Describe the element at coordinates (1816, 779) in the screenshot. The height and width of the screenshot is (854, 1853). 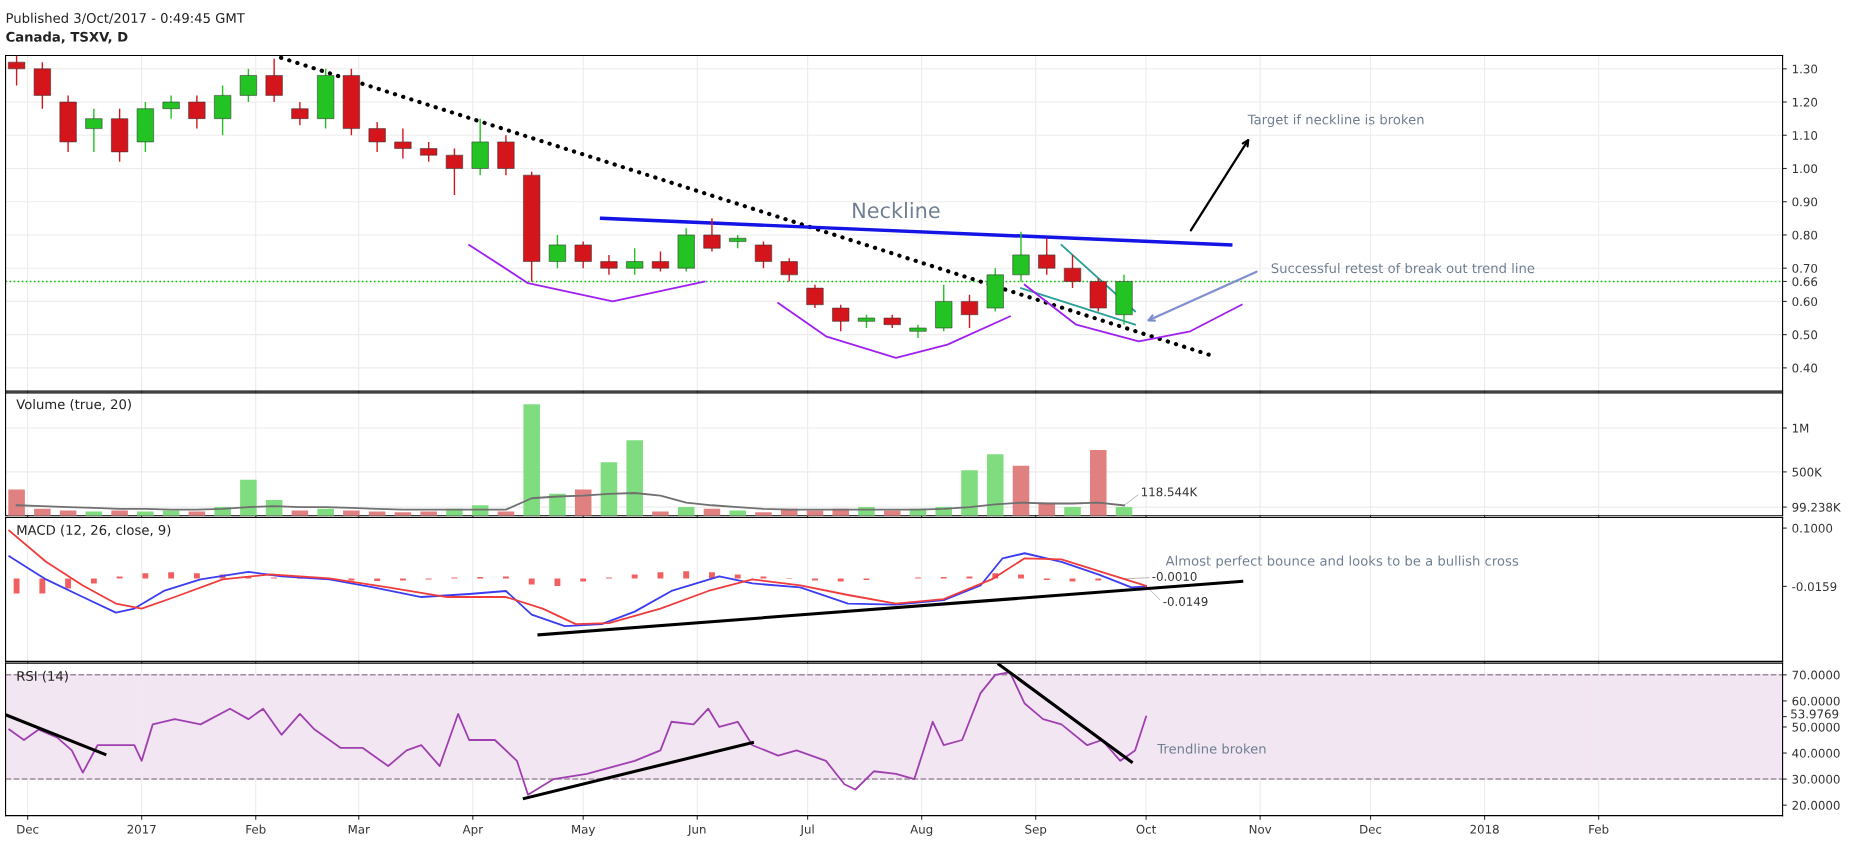
I see `y-tick-label: 30.0000` at that location.